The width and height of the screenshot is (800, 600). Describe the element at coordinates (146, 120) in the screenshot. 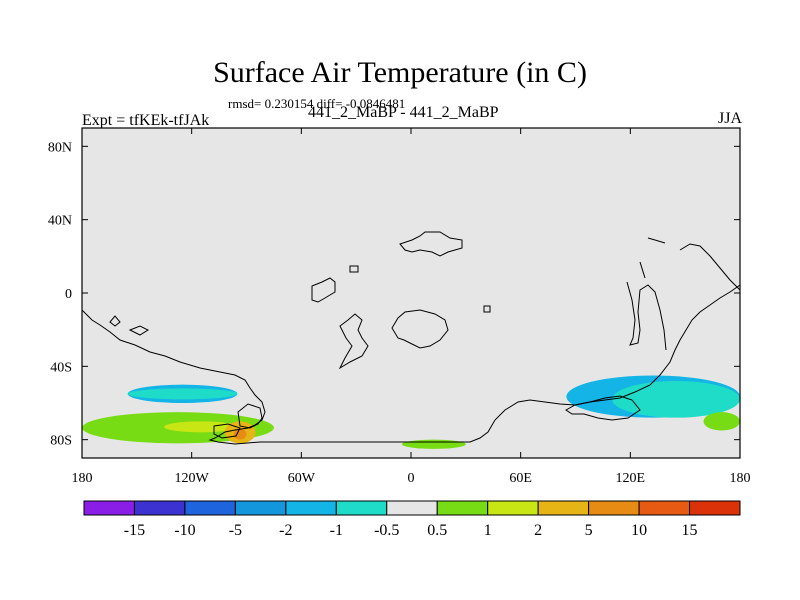

I see `experiment-label: Expt = tfKEk-tfJAk` at that location.